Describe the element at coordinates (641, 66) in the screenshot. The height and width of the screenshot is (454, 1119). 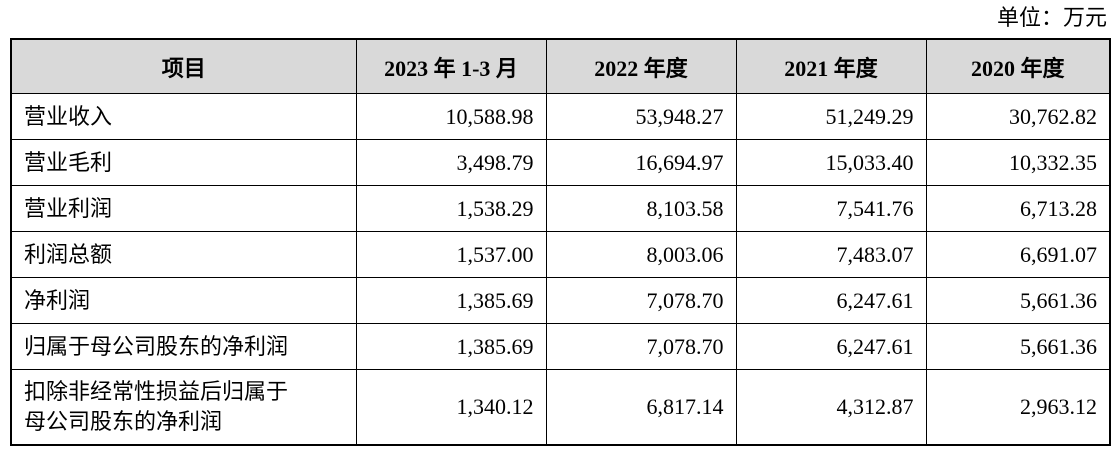
I see `header-cell: 2022 年度` at that location.